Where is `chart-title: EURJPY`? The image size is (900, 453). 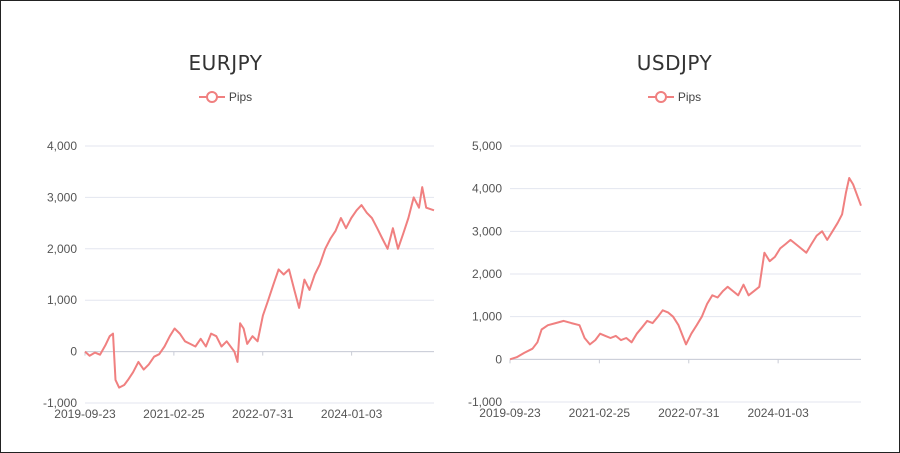
chart-title: EURJPY is located at coordinates (225, 63).